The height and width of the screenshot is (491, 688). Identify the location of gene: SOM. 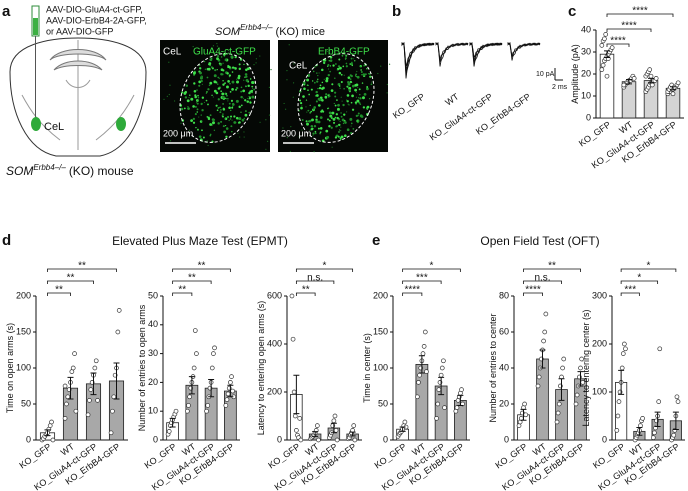
(19, 171).